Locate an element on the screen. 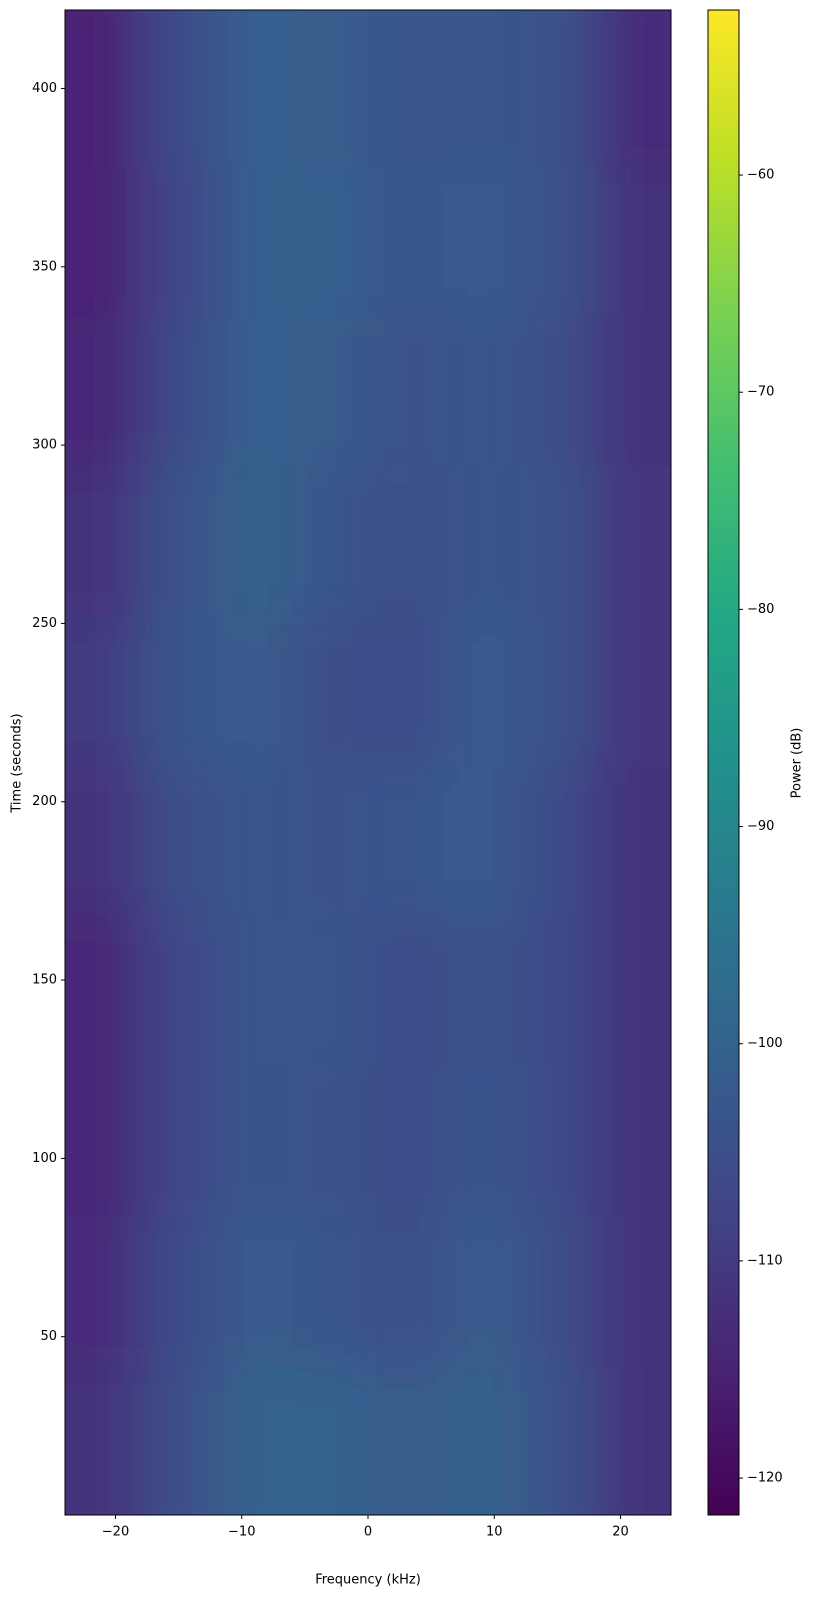 This screenshot has width=832, height=1603. colorbar-tick-label: −120 is located at coordinates (765, 1478).